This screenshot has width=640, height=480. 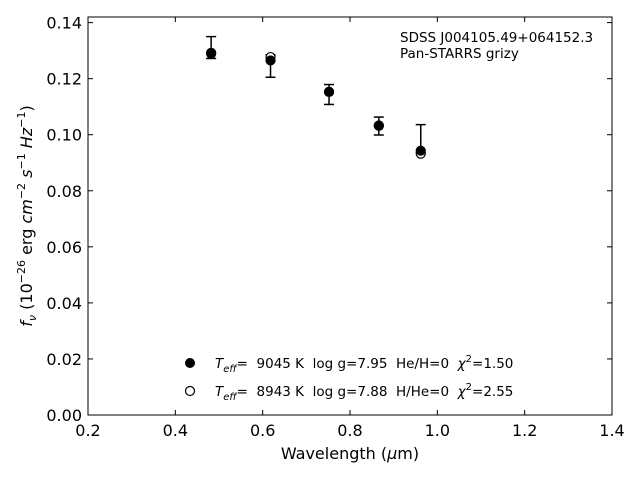 What do you see at coordinates (190, 363) in the screenshot?
I see `legend-marker-filled` at bounding box center [190, 363].